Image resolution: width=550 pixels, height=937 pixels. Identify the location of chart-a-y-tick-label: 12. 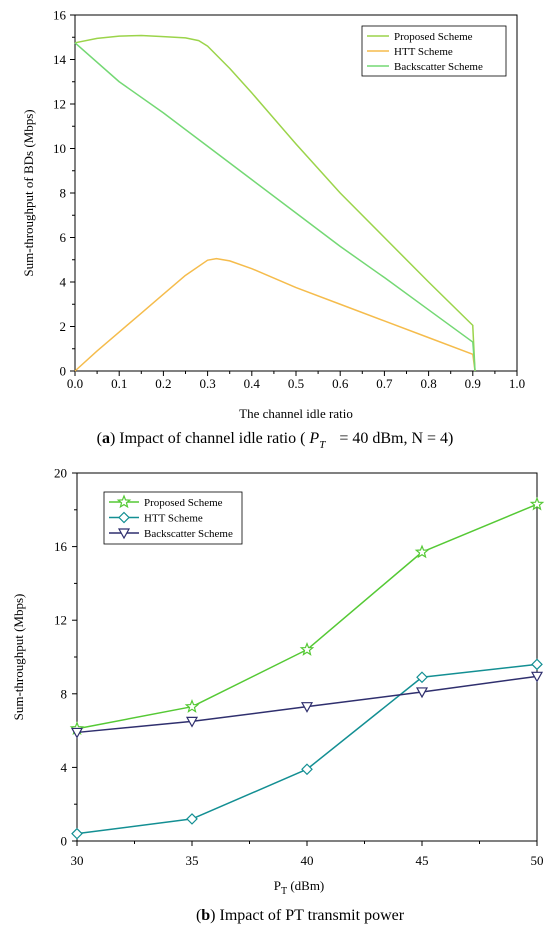
(59, 104).